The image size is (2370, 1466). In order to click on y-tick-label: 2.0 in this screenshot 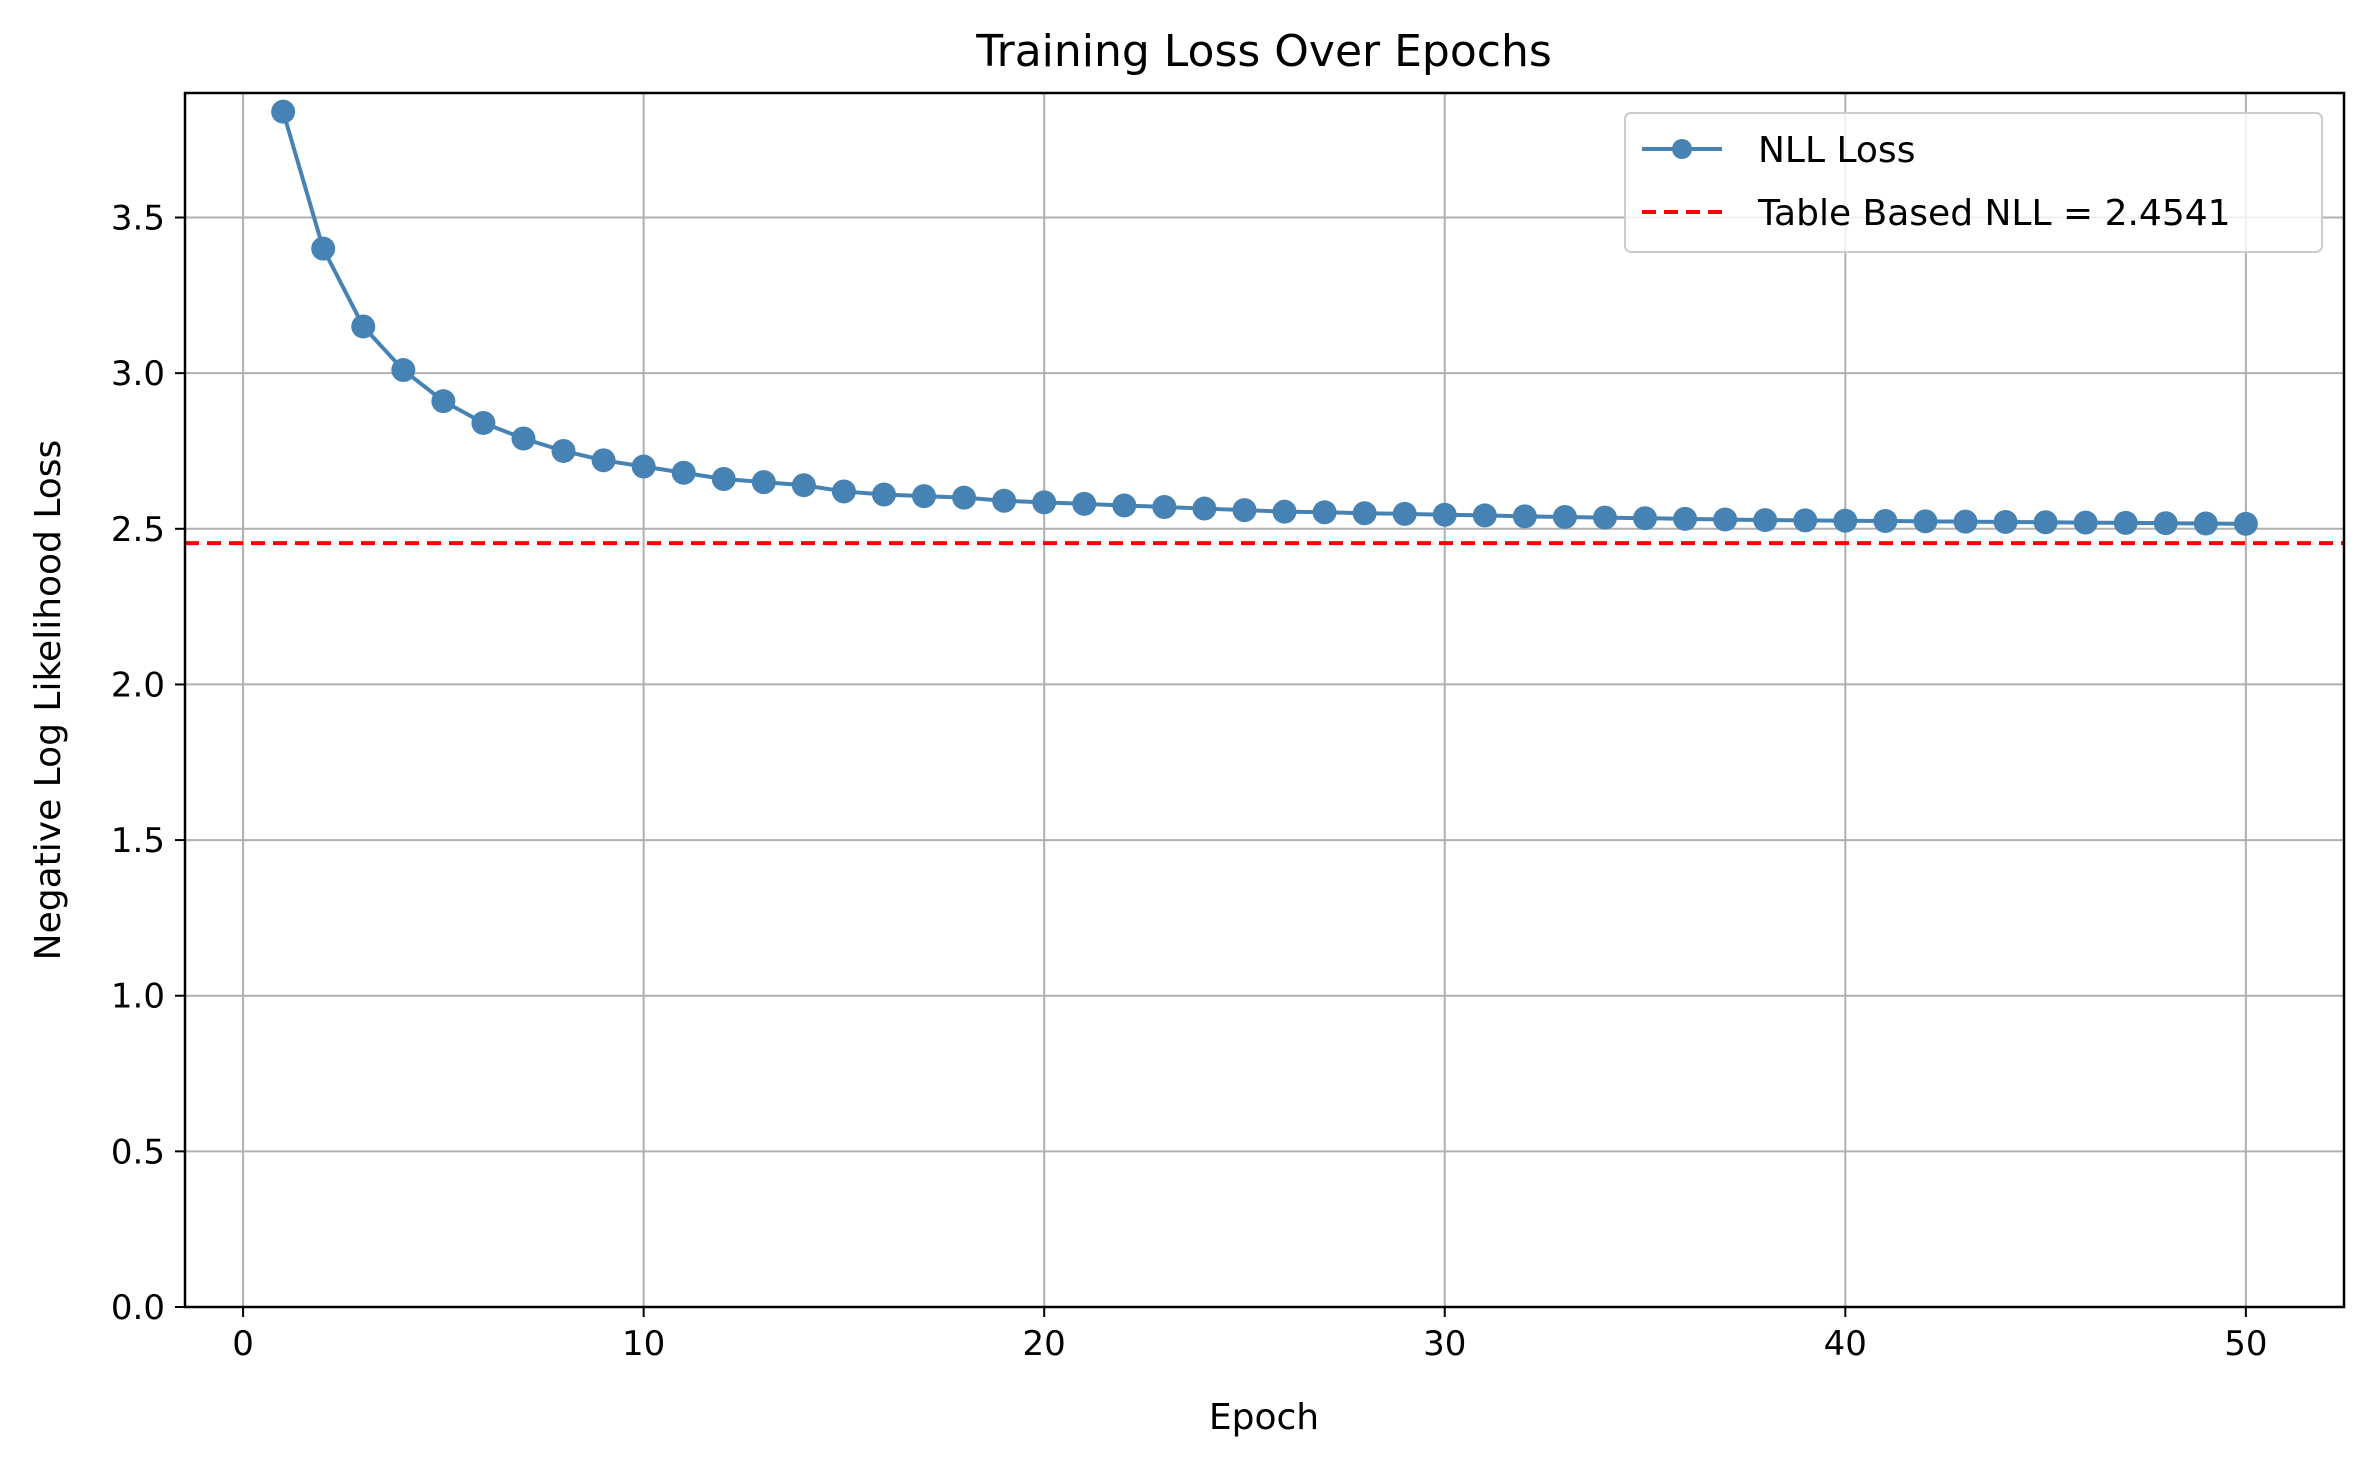, I will do `click(138, 685)`.